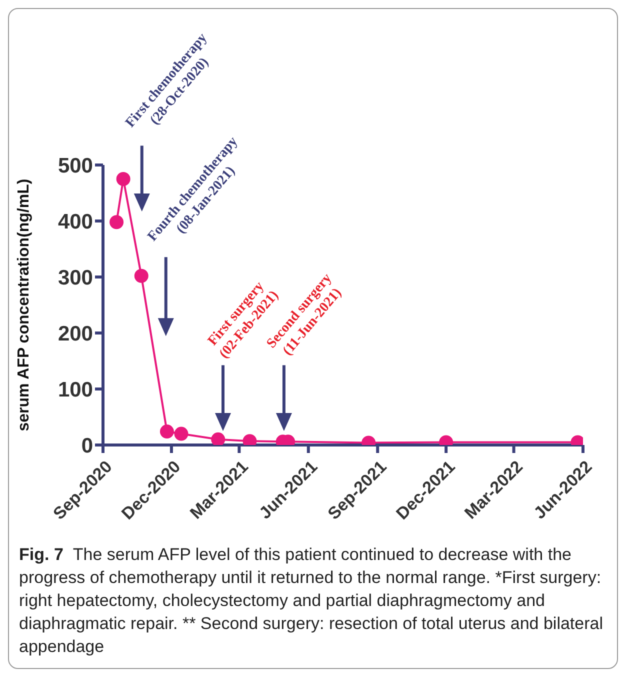  Describe the element at coordinates (75, 390) in the screenshot. I see `y-tick-label: 100` at that location.